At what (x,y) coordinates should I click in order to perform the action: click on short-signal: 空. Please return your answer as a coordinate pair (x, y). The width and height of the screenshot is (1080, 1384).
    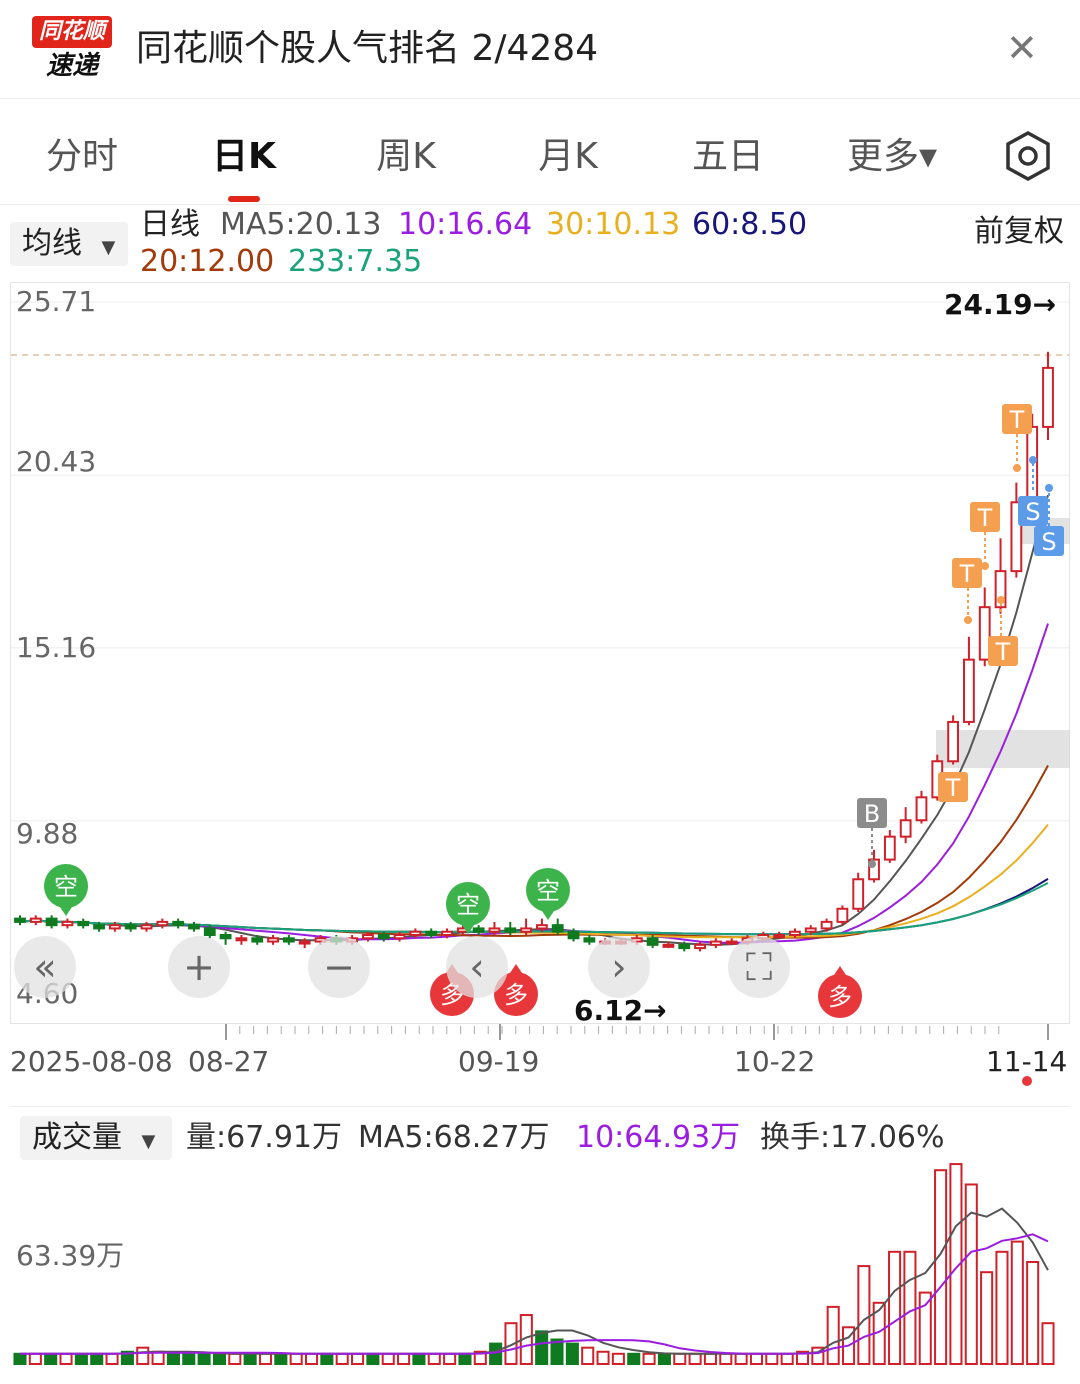
    Looking at the image, I should click on (548, 894).